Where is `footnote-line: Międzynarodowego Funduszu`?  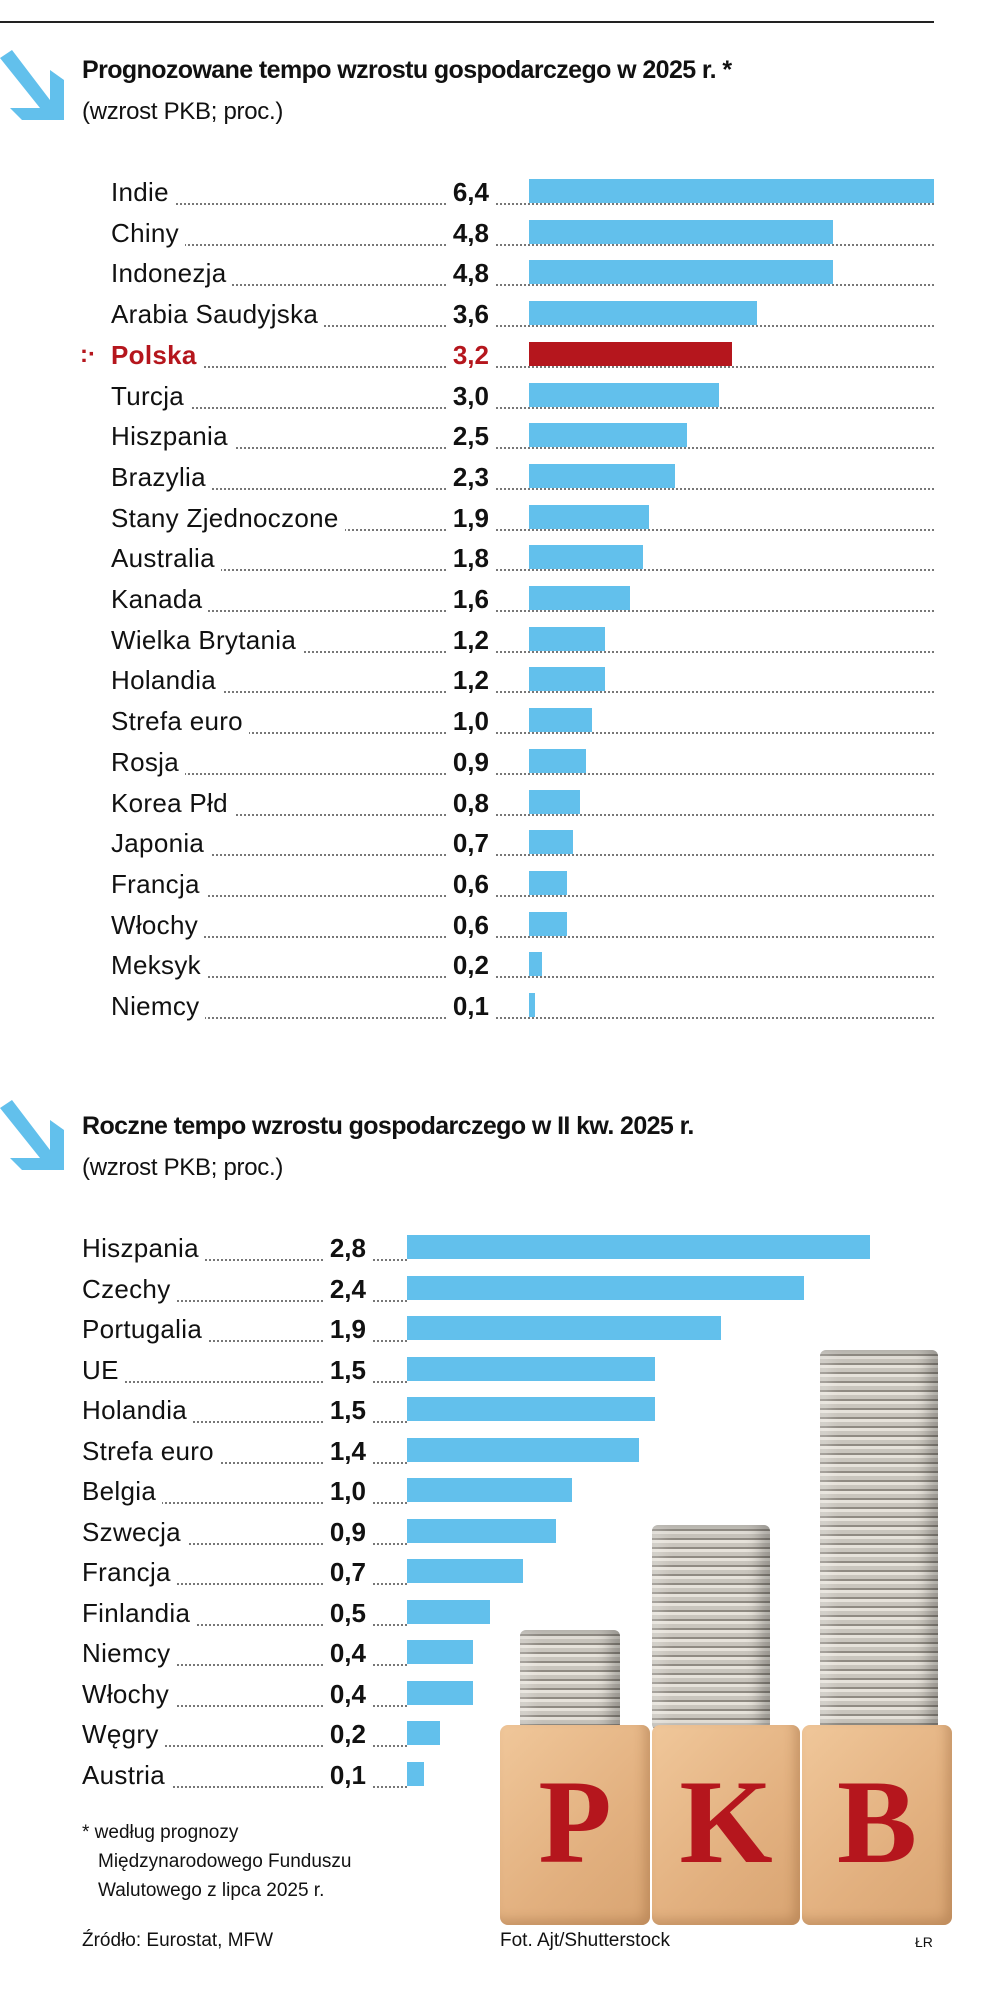
footnote-line: Międzynarodowego Funduszu is located at coordinates (225, 1861).